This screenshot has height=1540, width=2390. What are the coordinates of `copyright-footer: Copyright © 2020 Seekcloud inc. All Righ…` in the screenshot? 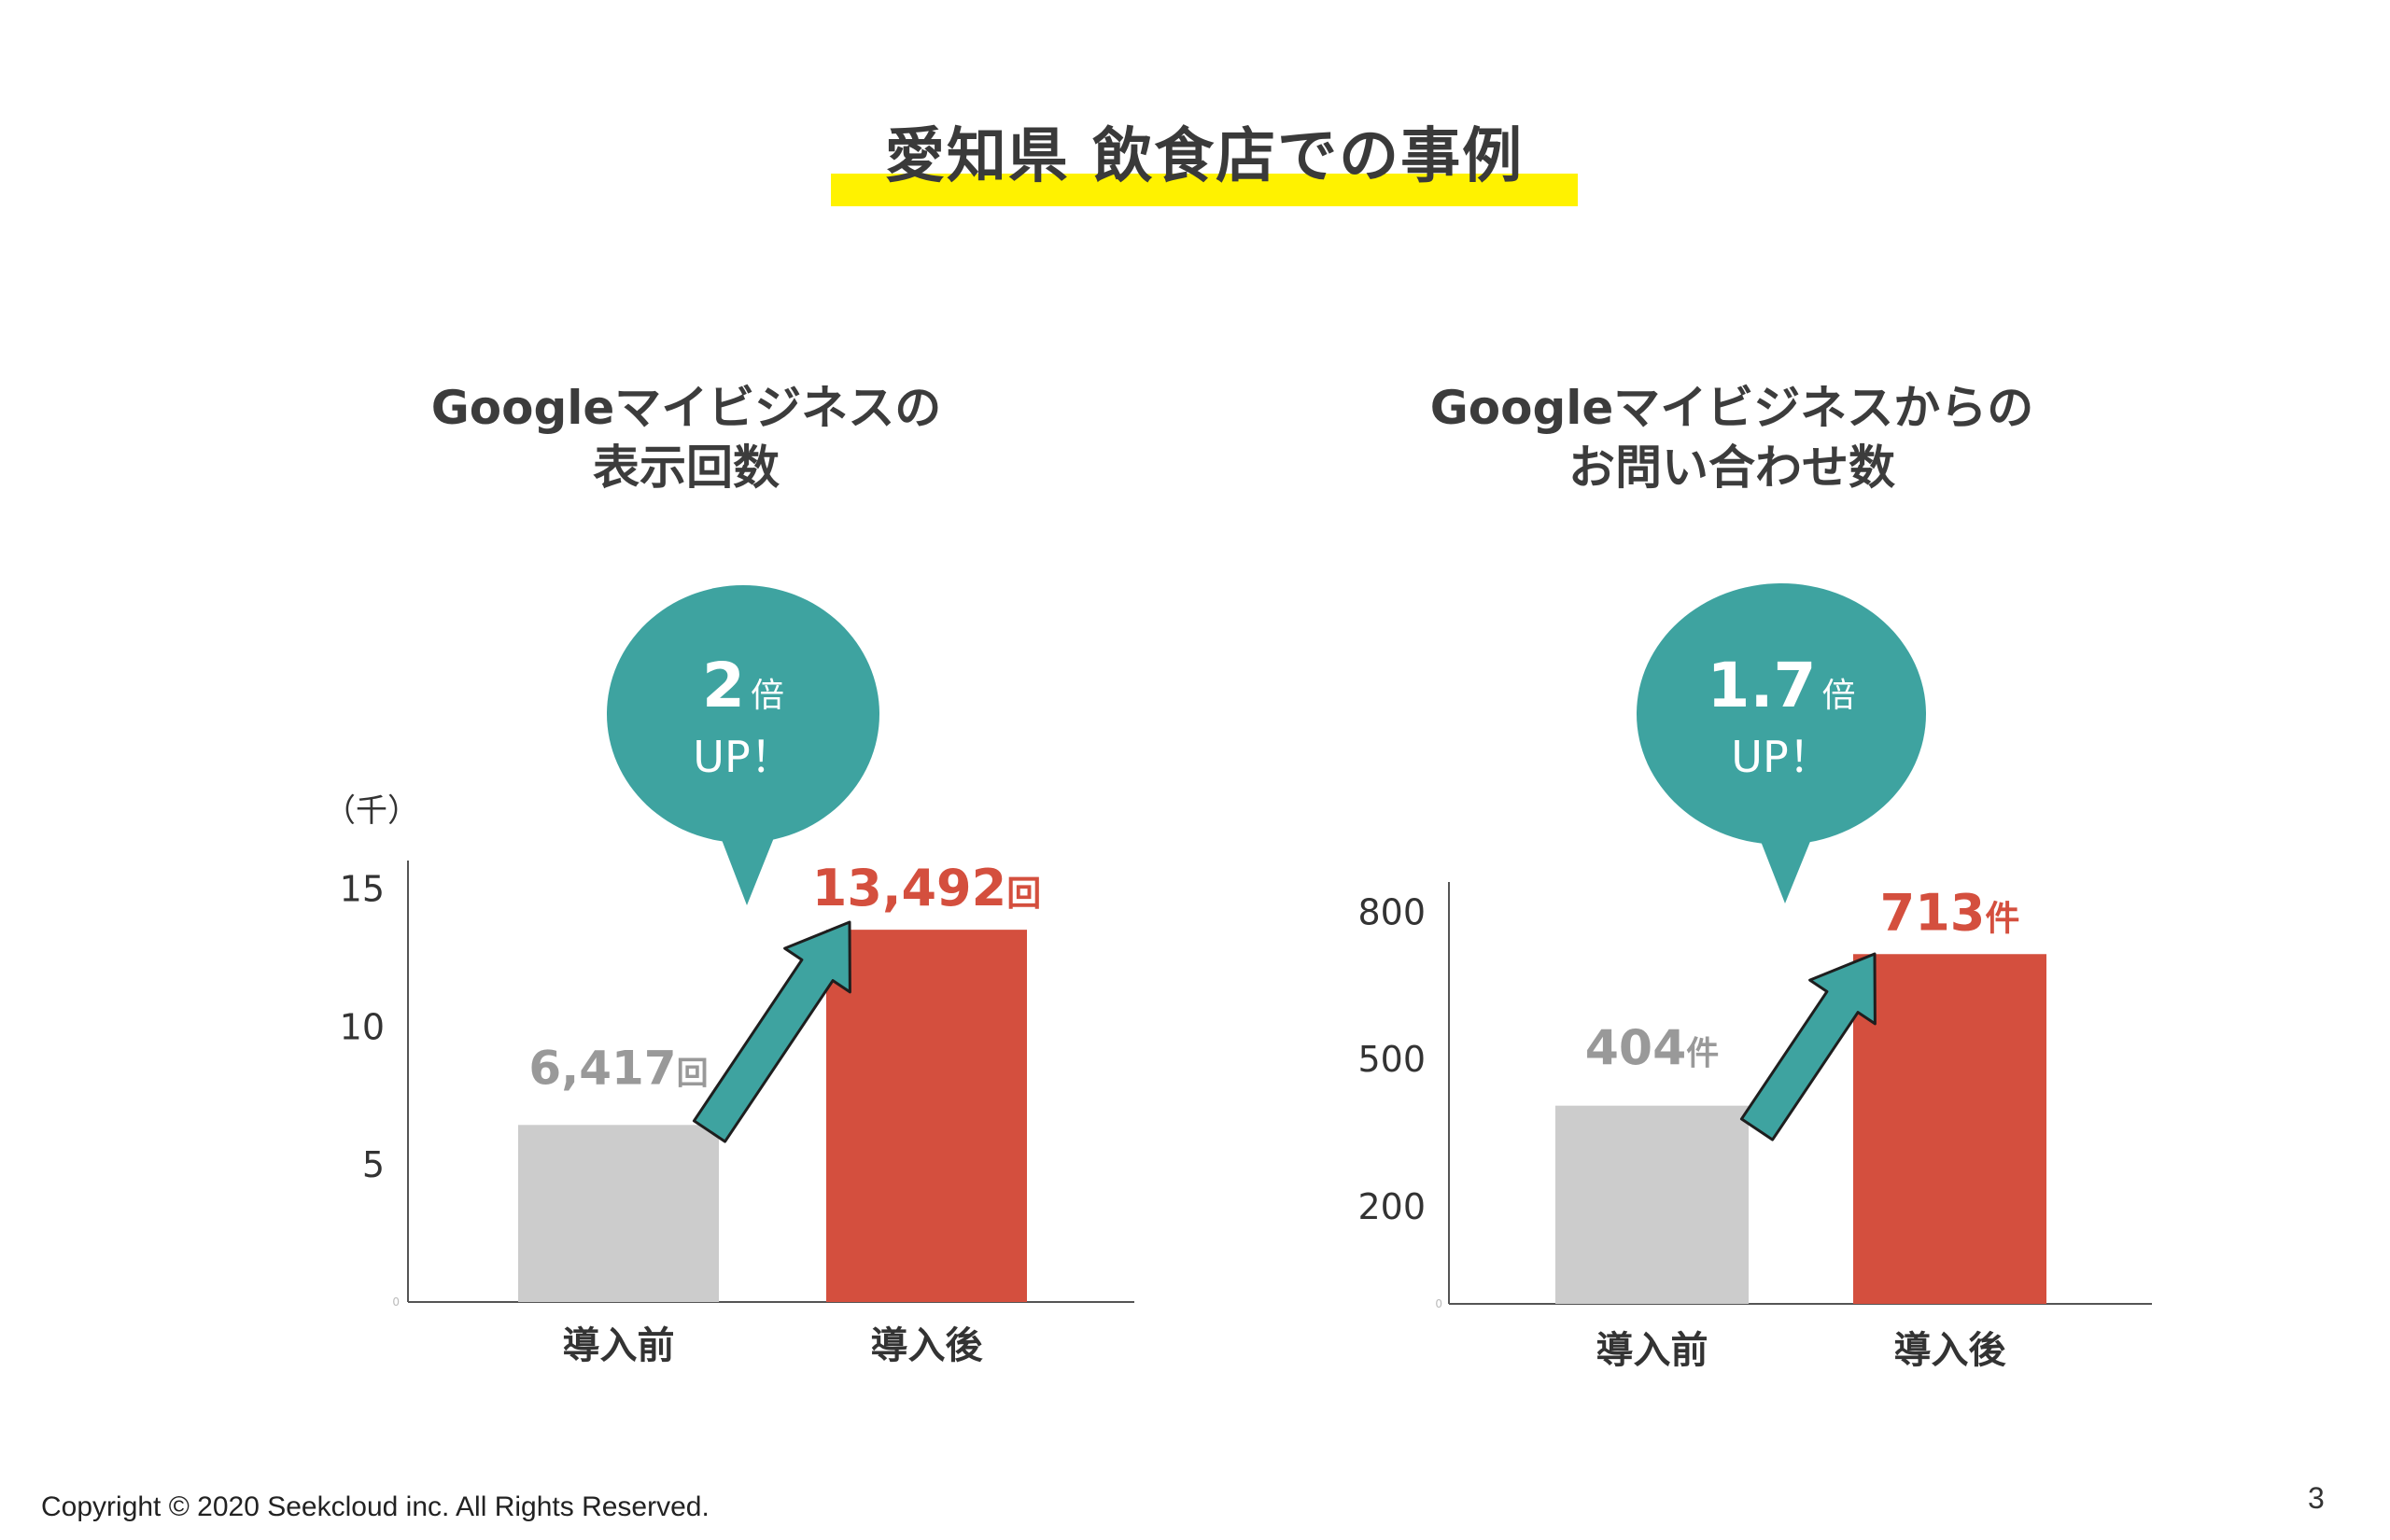 It's located at (375, 1506).